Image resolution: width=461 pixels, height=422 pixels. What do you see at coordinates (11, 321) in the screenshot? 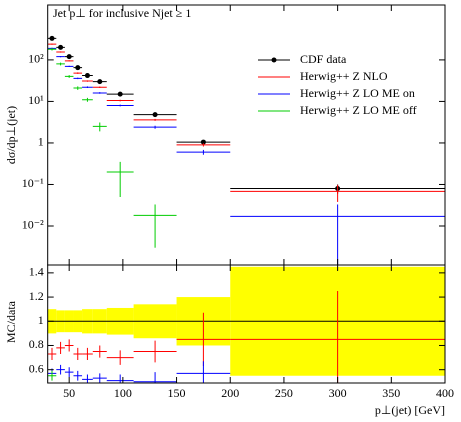
I see `y-axis-label: MC/data` at bounding box center [11, 321].